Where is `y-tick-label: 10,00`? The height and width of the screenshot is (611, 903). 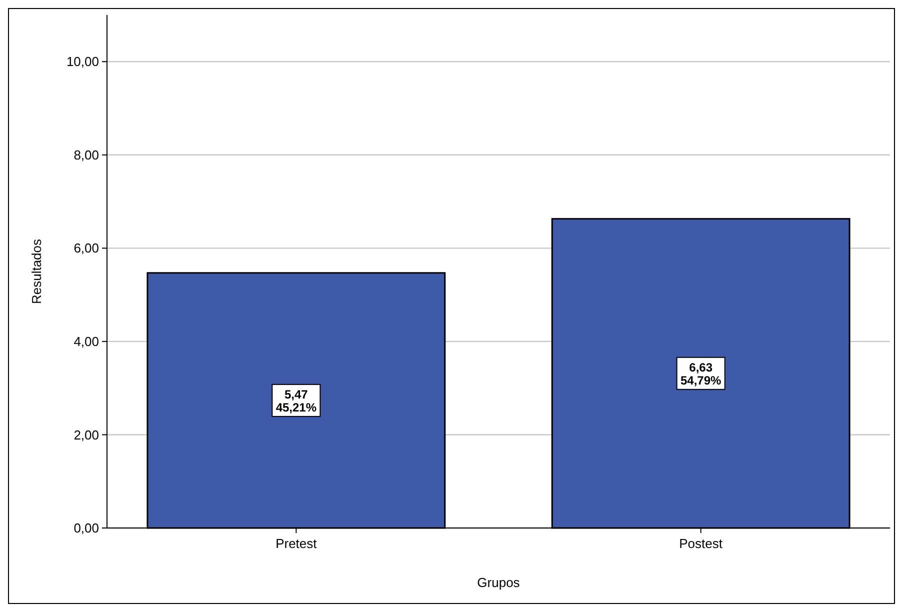 y-tick-label: 10,00 is located at coordinates (82, 62).